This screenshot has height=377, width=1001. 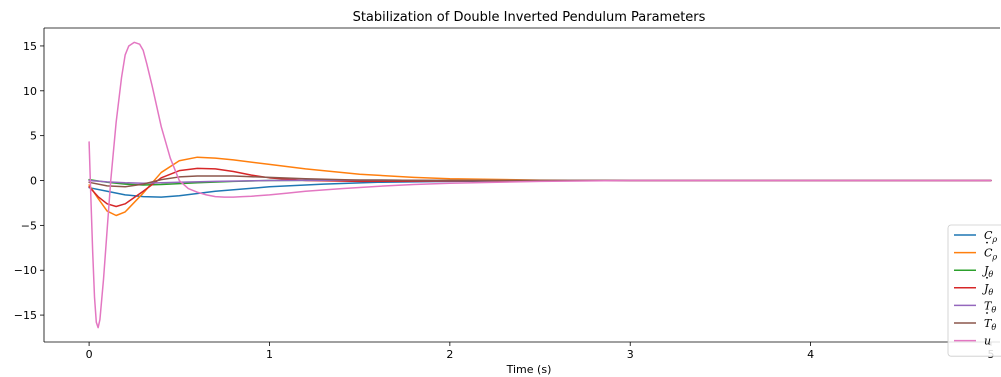 I want to click on y-tick-label: −10, so click(x=25, y=270).